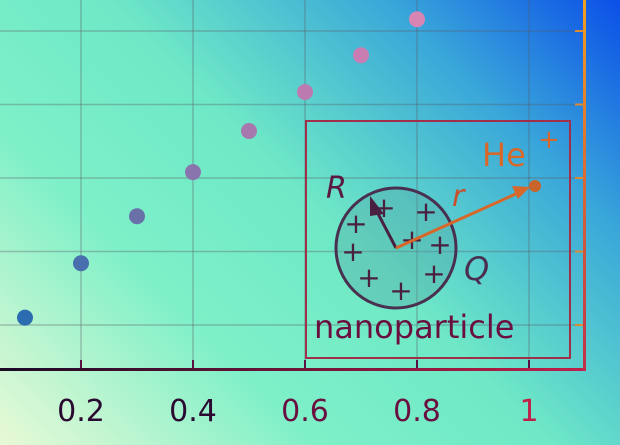 The width and height of the screenshot is (620, 445). What do you see at coordinates (414, 327) in the screenshot?
I see `nanoparticle-label: nanoparticle` at bounding box center [414, 327].